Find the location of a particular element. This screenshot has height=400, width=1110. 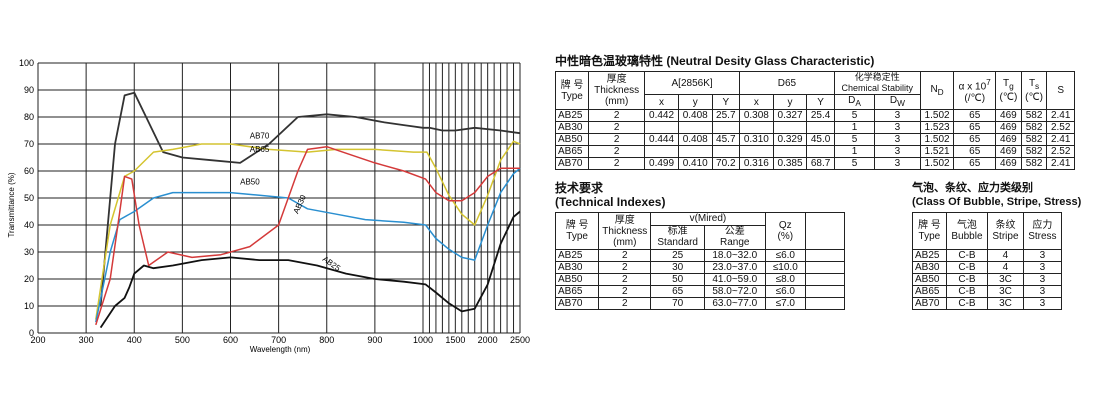

ndg-cell: 68.7 is located at coordinates (820, 163).